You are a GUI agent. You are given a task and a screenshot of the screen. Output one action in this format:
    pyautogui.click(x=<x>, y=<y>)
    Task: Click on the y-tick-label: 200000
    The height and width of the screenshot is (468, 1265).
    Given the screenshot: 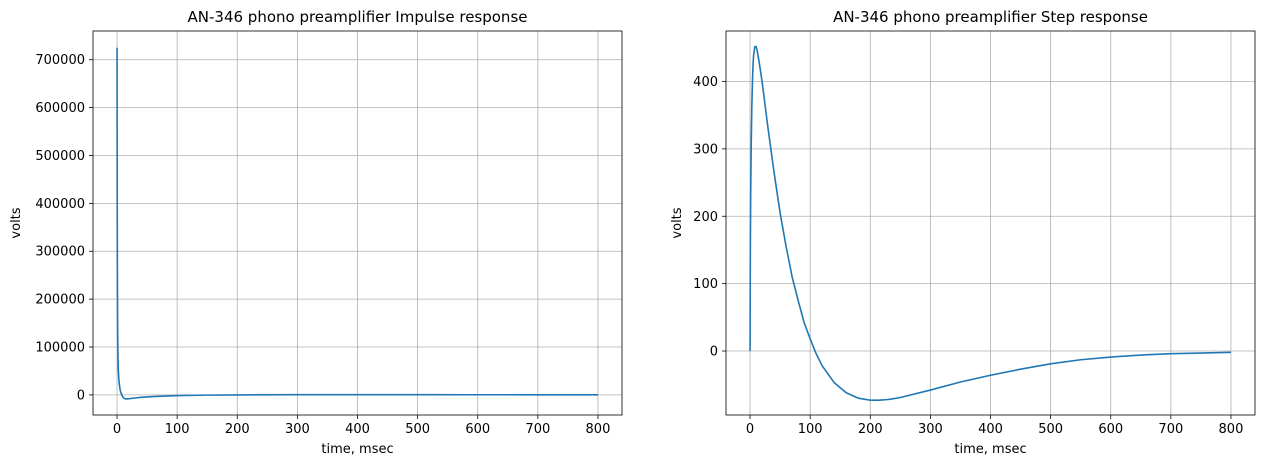 What is the action you would take?
    pyautogui.click(x=60, y=300)
    